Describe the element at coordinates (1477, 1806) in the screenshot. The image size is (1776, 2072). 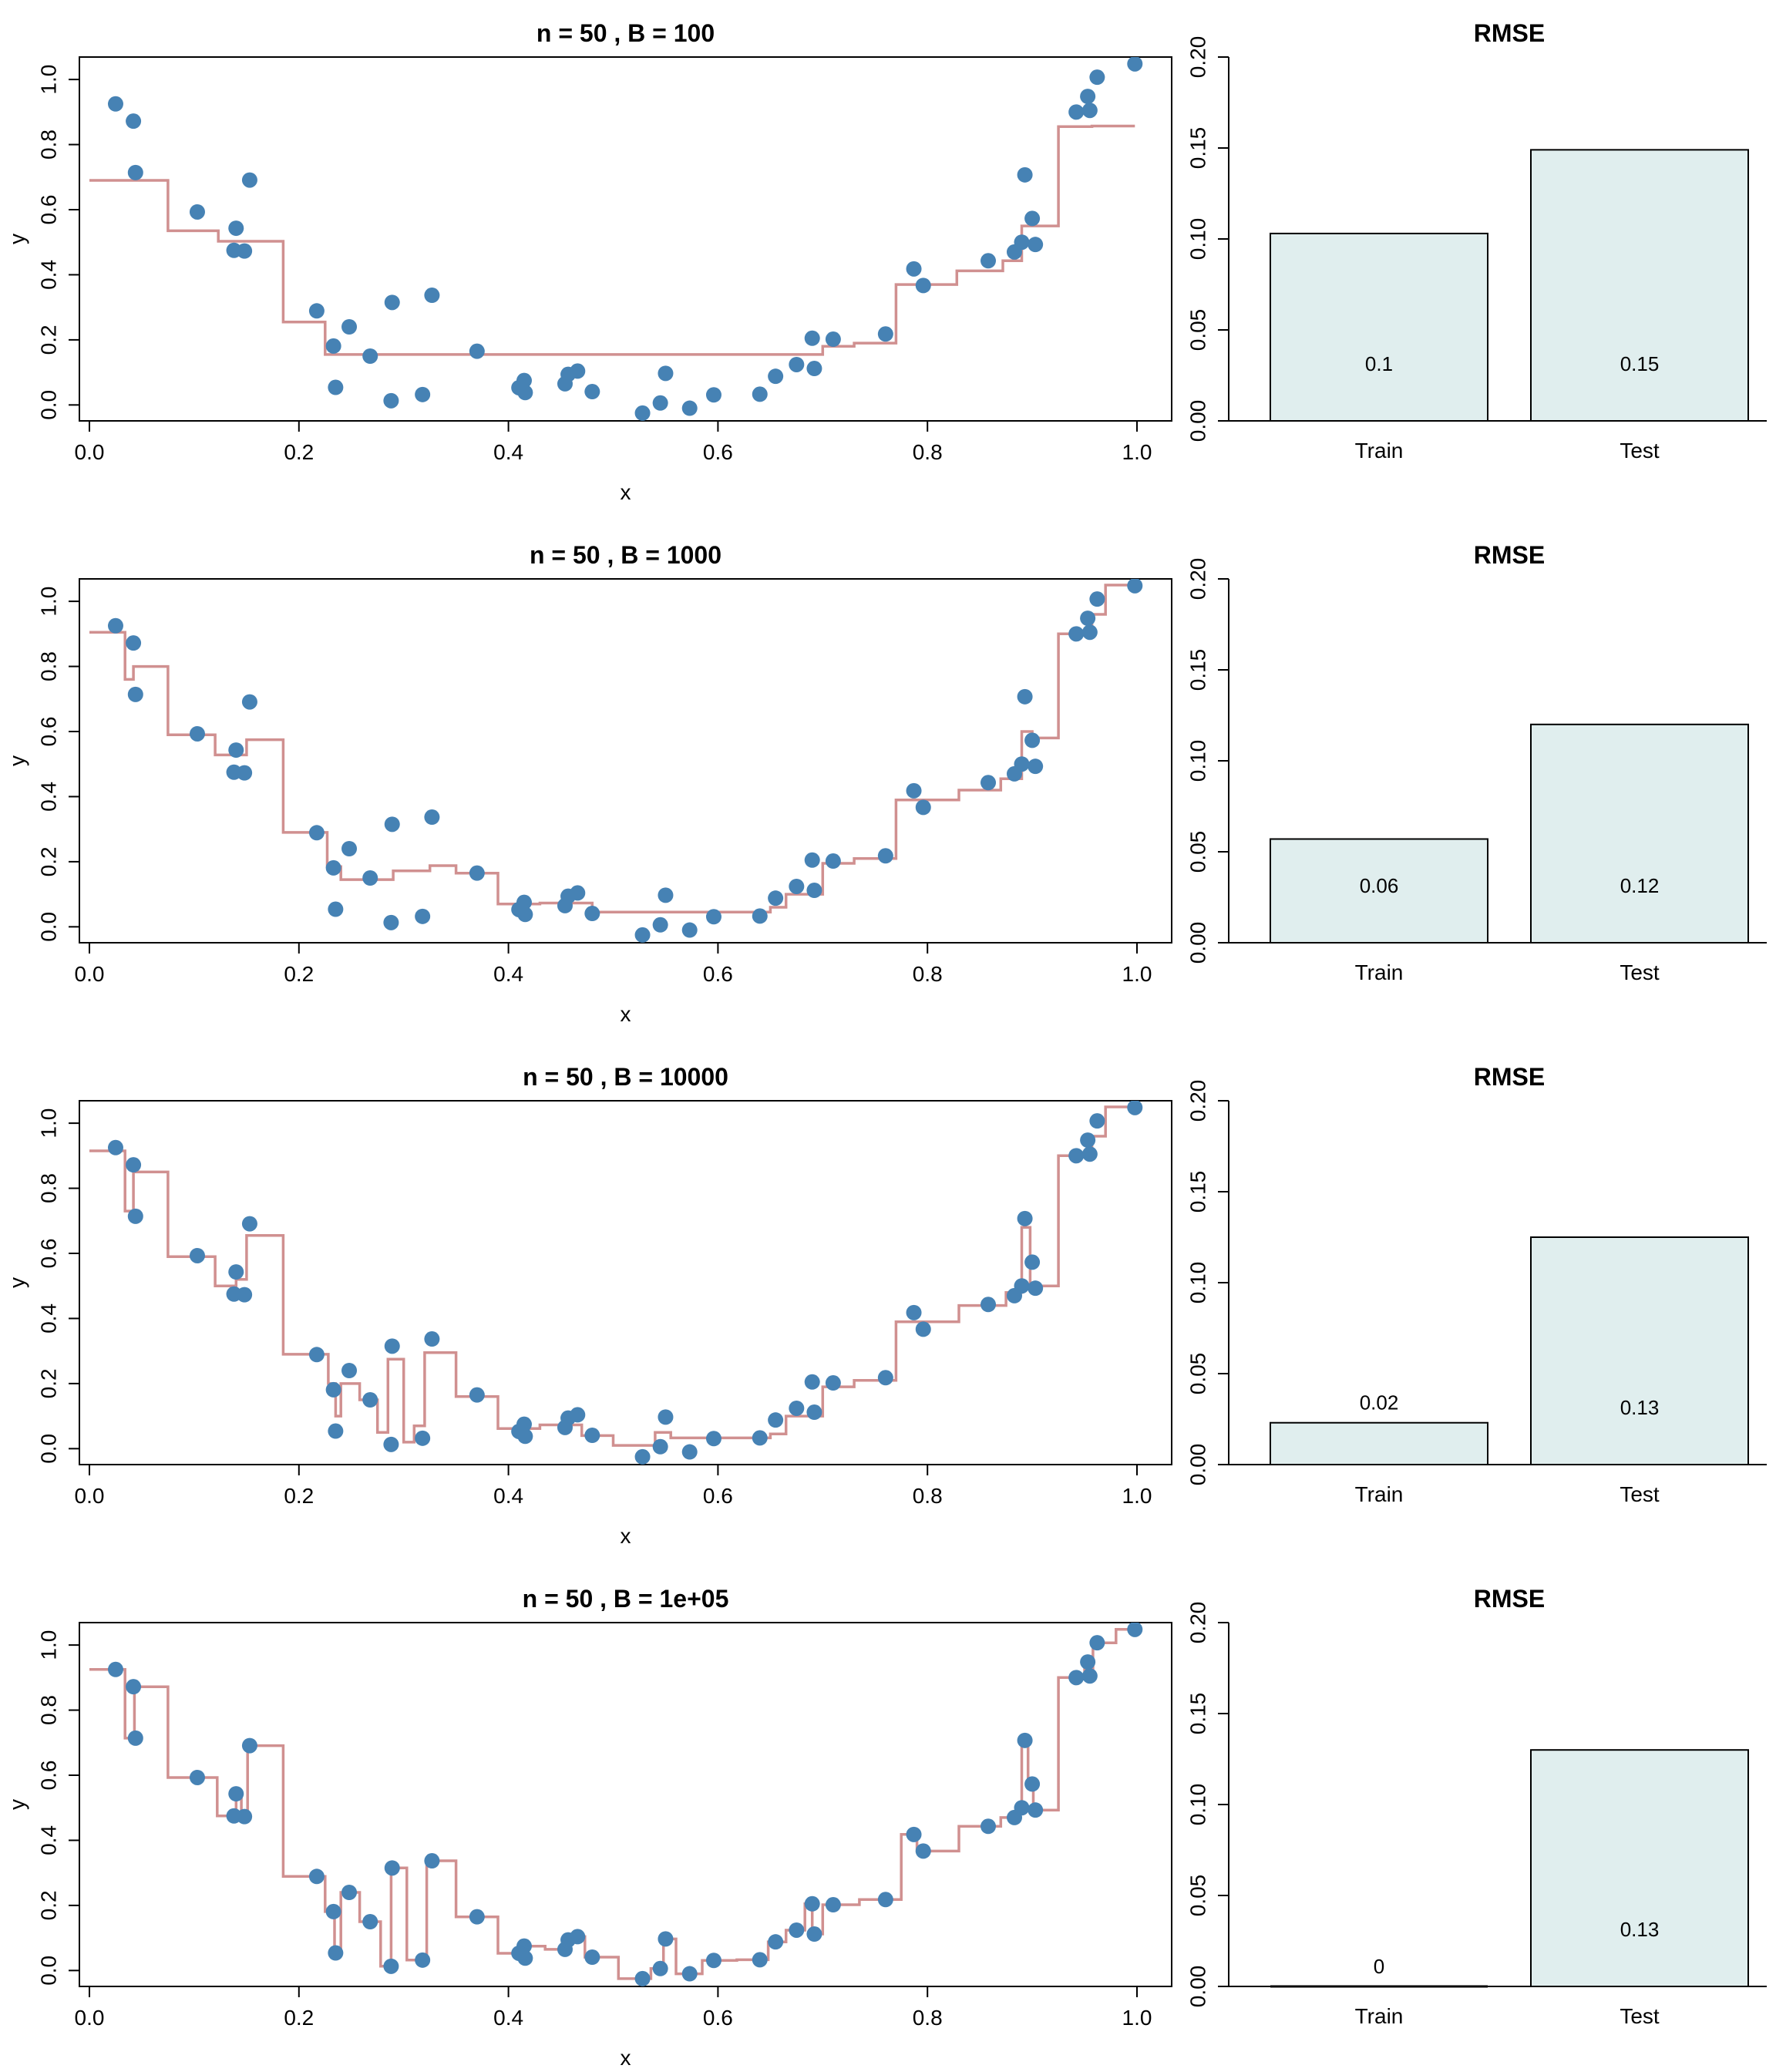
I see `rmse-panel-4: RMSE 0.00 0.05 0.10 0.15 0.20 0 Train 0.13 Test` at that location.